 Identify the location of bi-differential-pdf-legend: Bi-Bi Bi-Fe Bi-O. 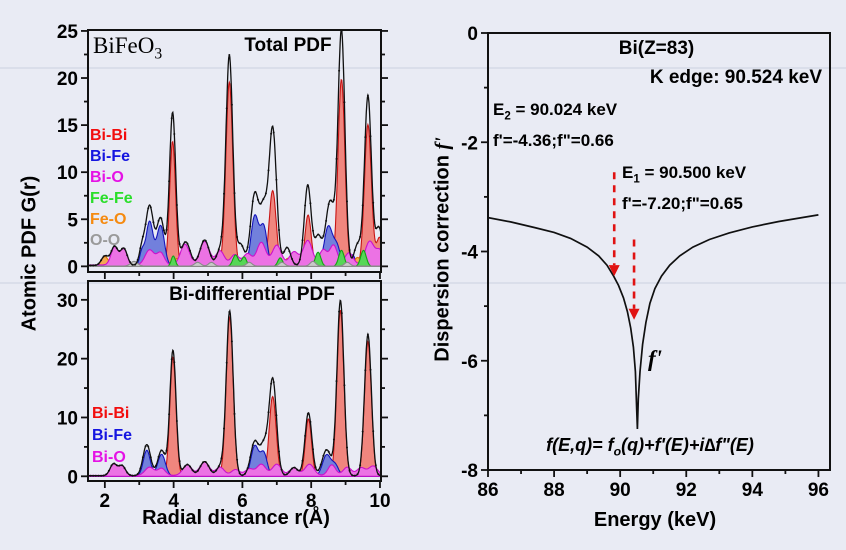
(112, 436).